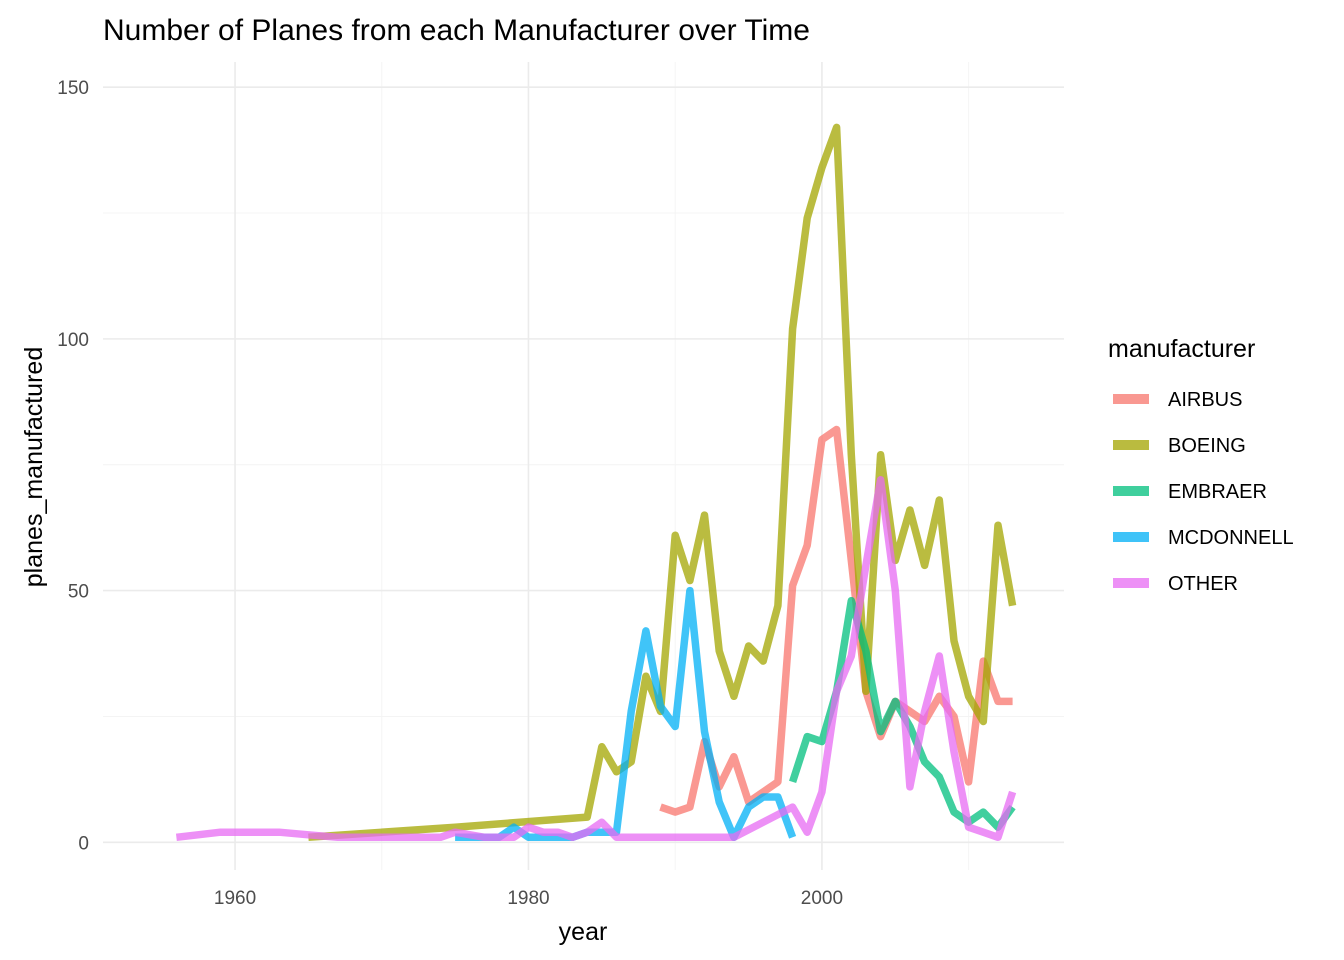 Image resolution: width=1344 pixels, height=960 pixels. I want to click on legend-title: manufacturer, so click(1181, 349).